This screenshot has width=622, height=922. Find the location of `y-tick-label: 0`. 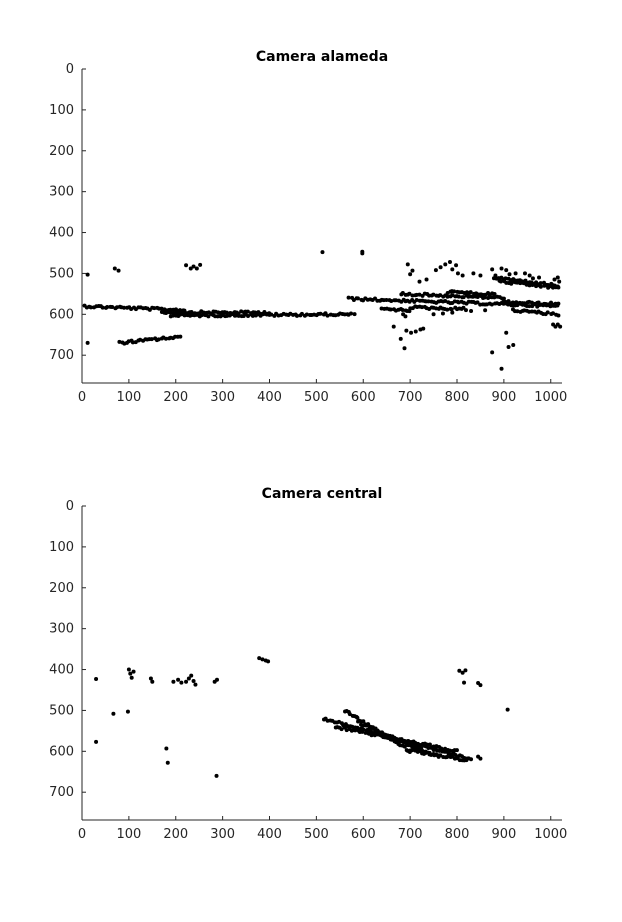

y-tick-label: 0 is located at coordinates (70, 506).